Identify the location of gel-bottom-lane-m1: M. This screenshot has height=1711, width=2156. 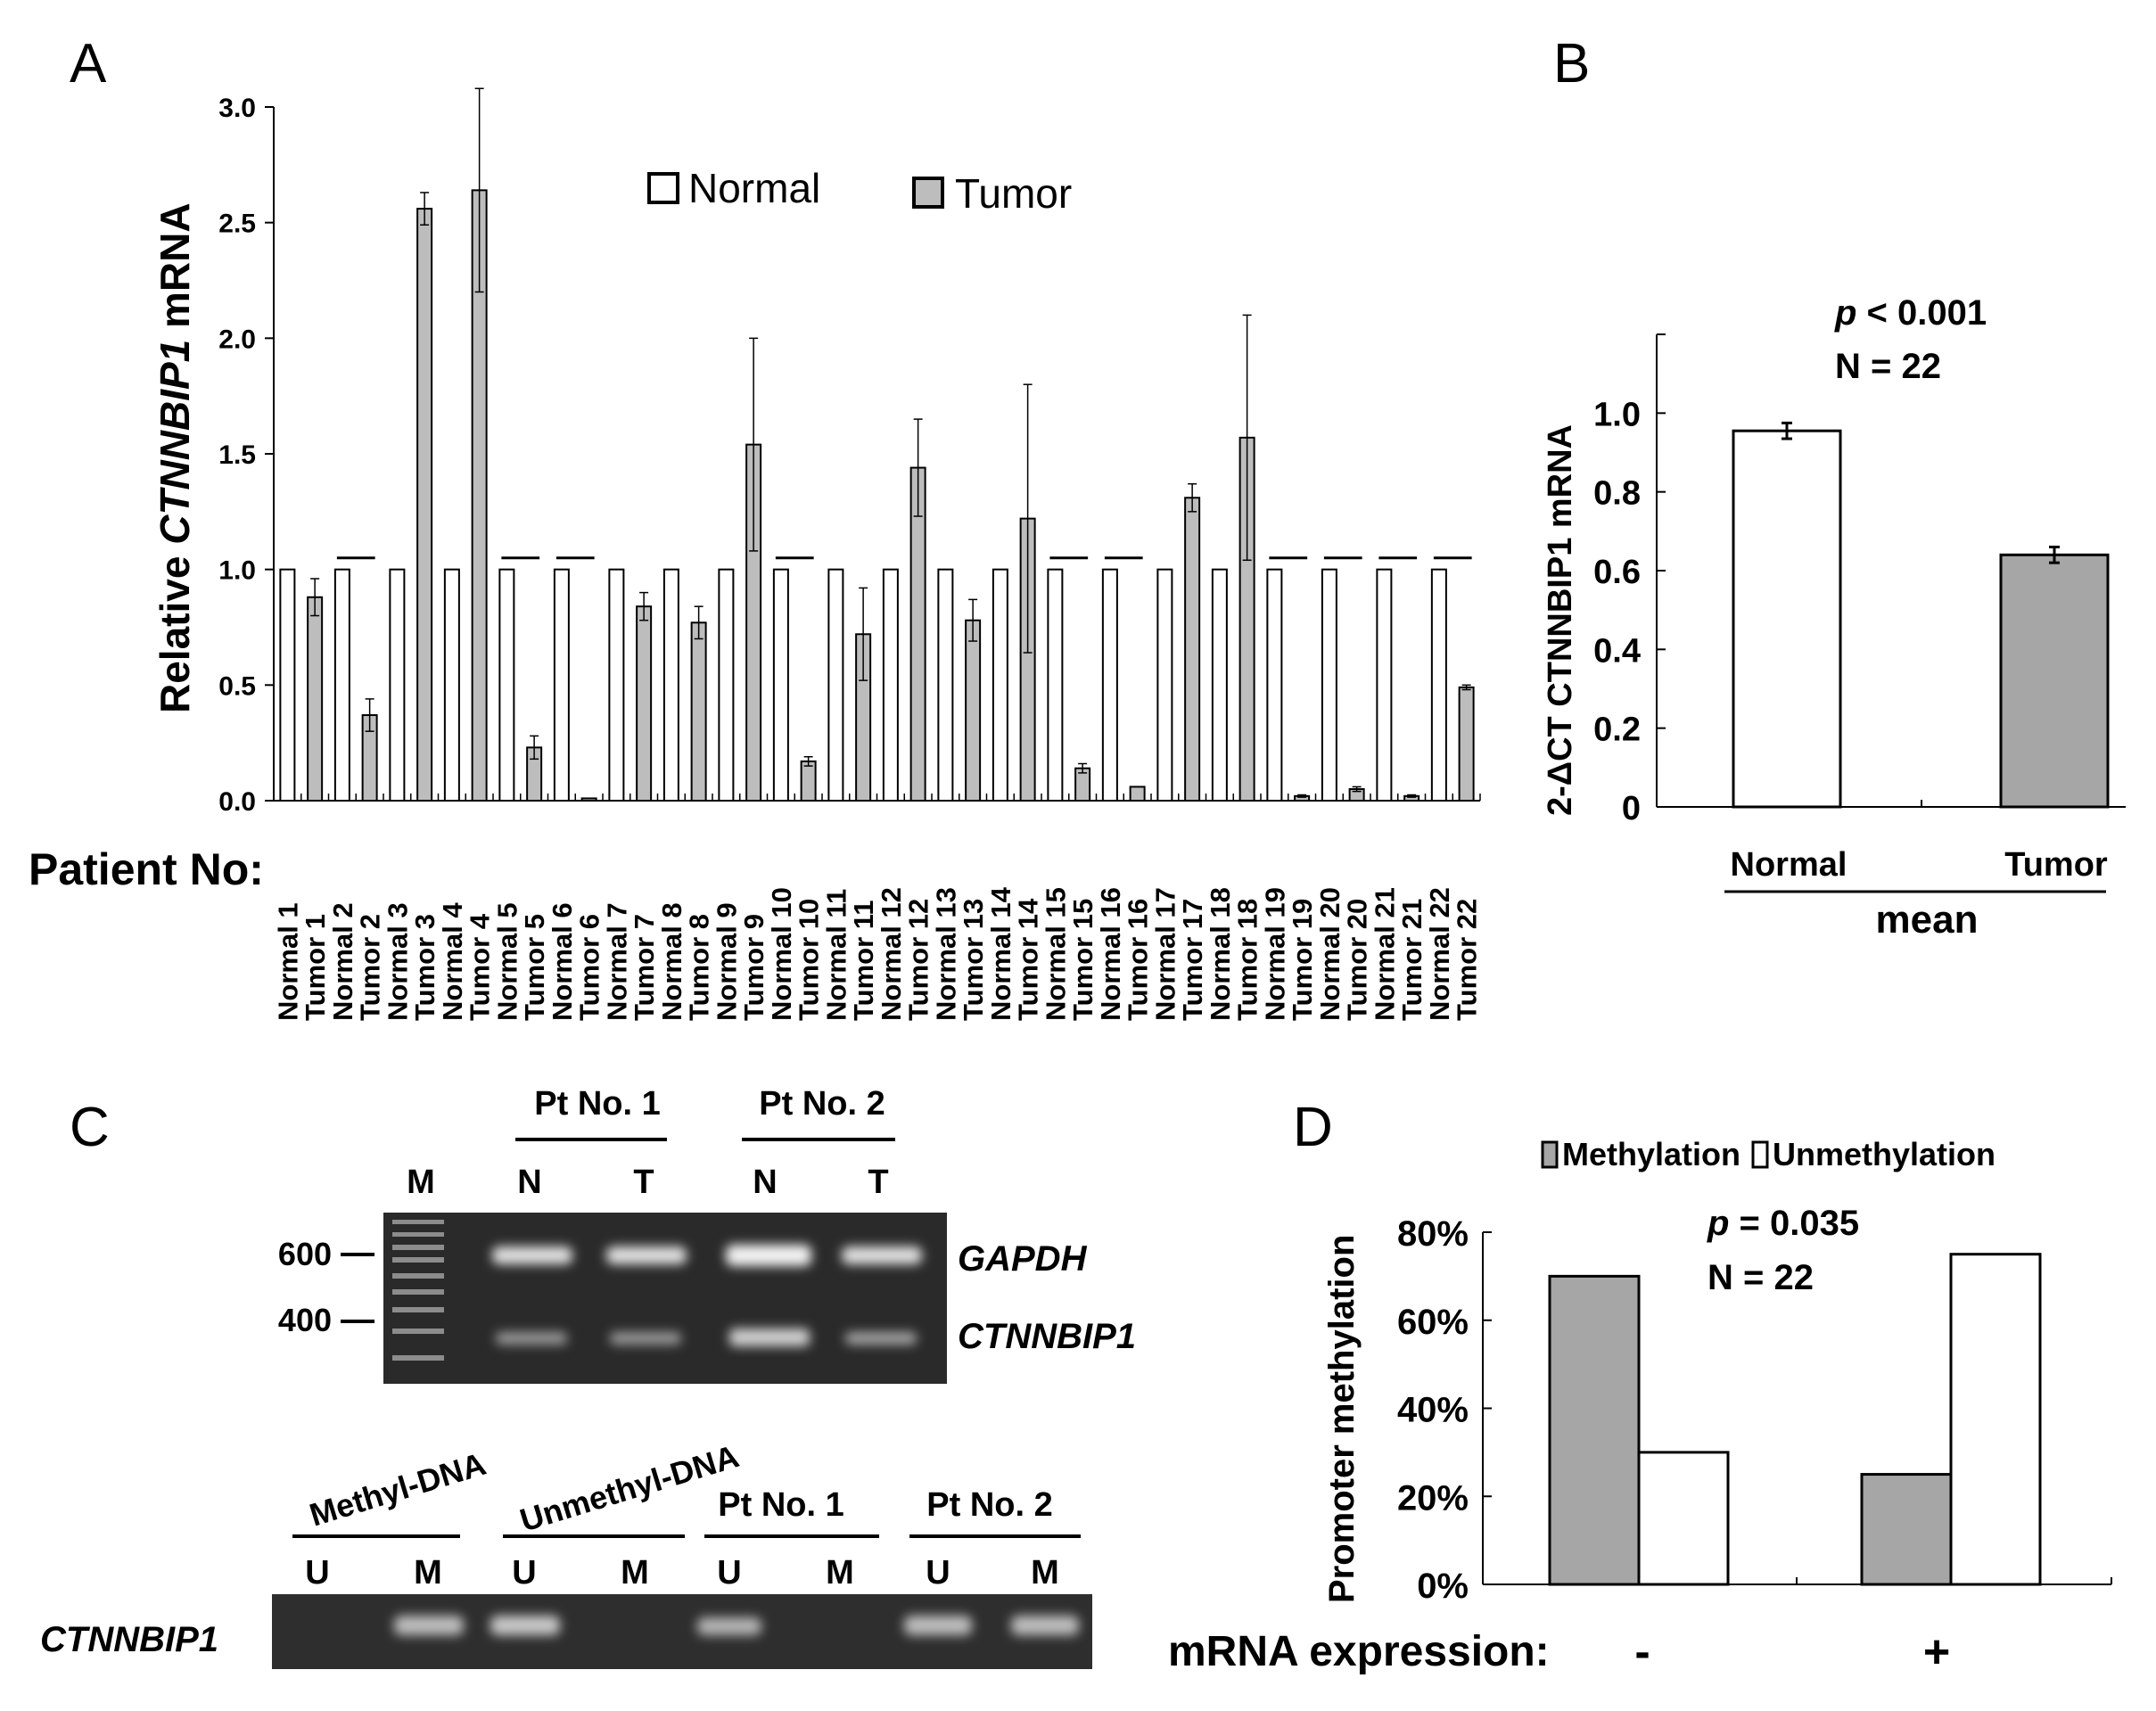
(428, 1573).